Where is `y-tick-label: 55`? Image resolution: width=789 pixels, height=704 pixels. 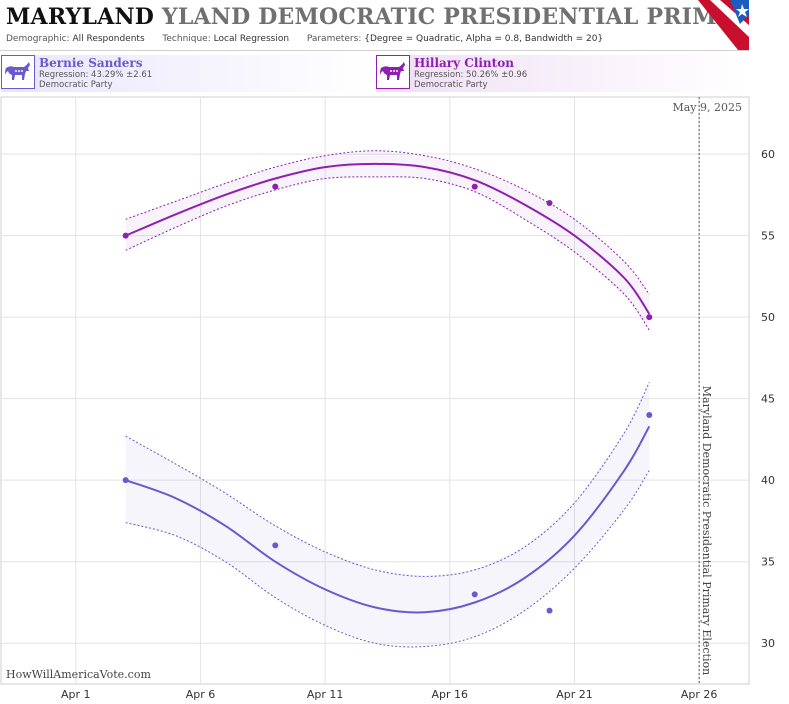
y-tick-label: 55 is located at coordinates (768, 236).